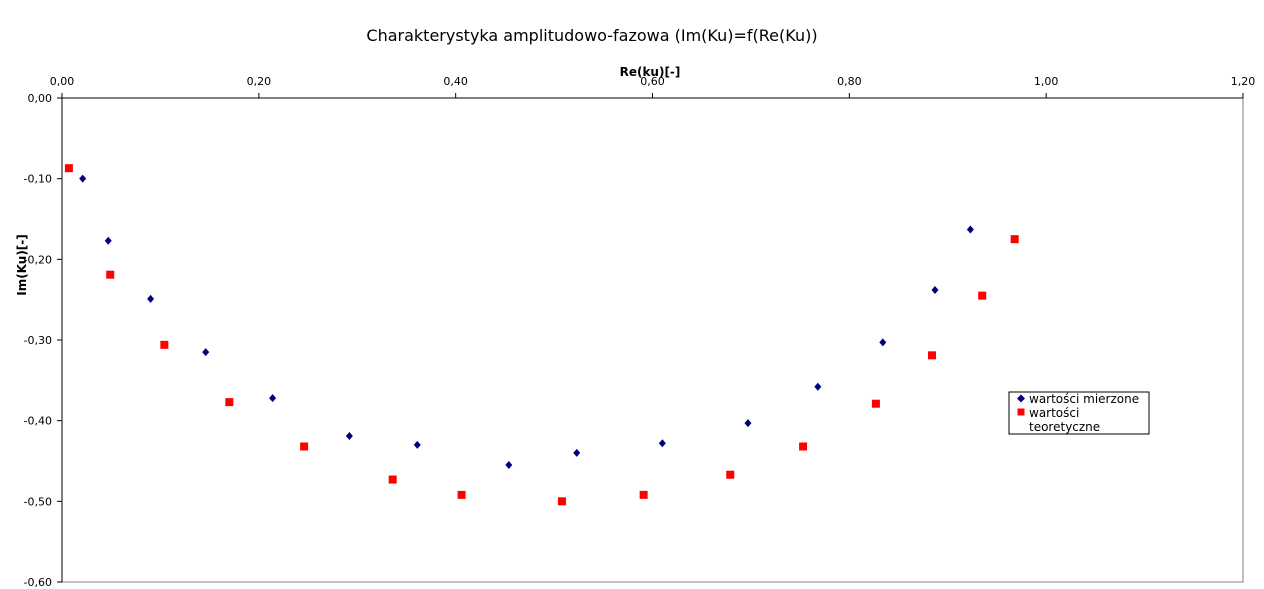  I want to click on y-tick-label: -0,20, so click(38, 259).